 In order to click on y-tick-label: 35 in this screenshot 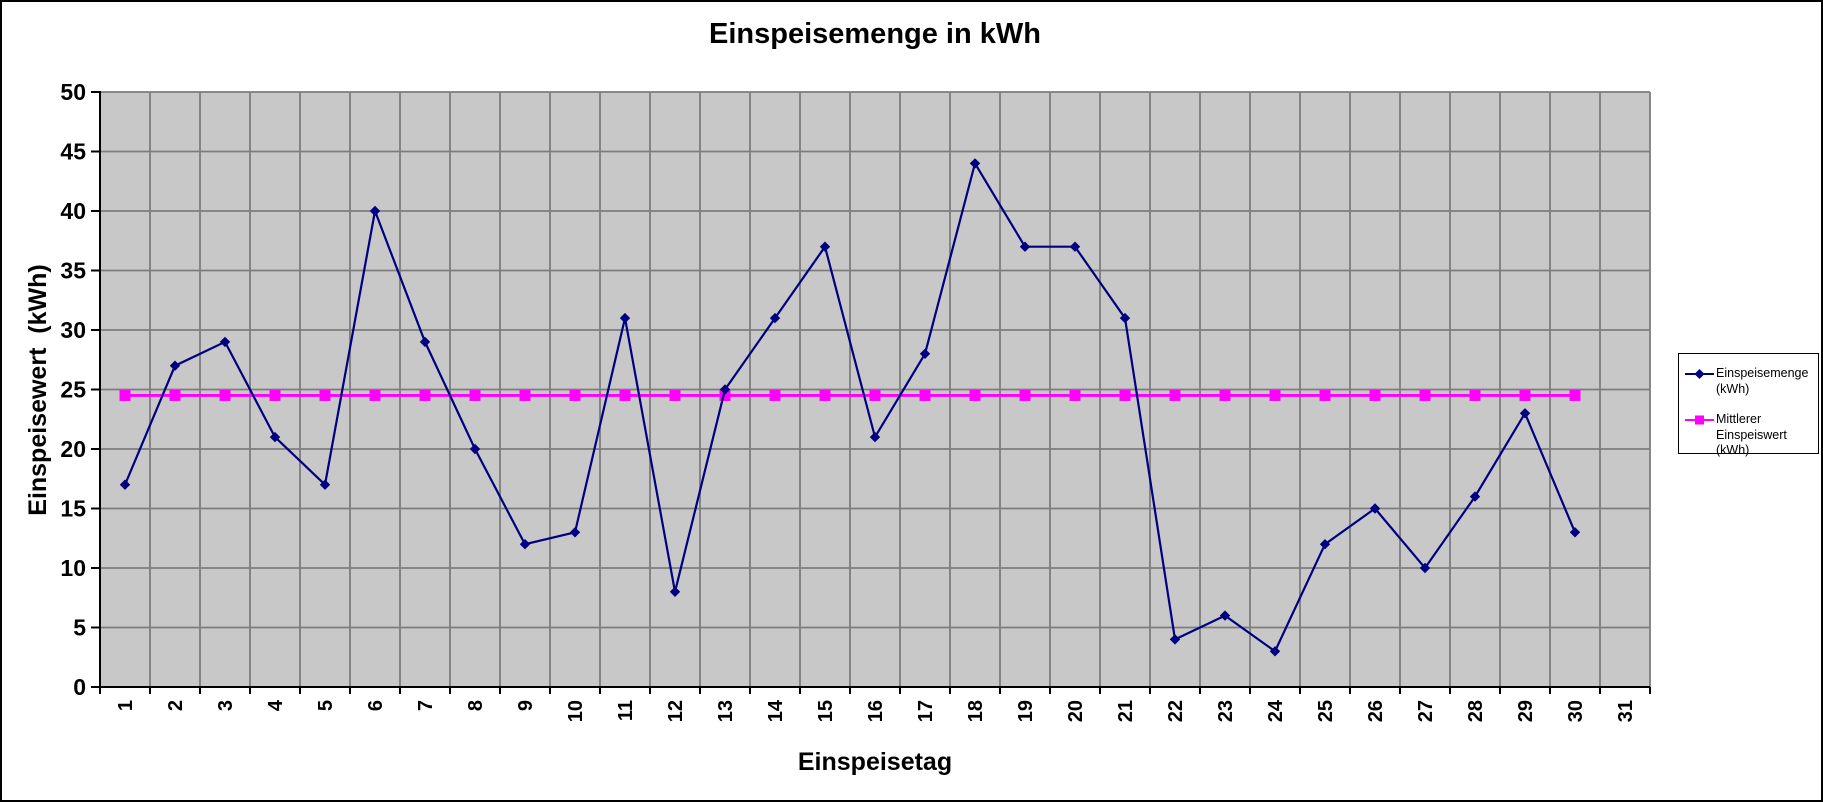, I will do `click(73, 271)`.